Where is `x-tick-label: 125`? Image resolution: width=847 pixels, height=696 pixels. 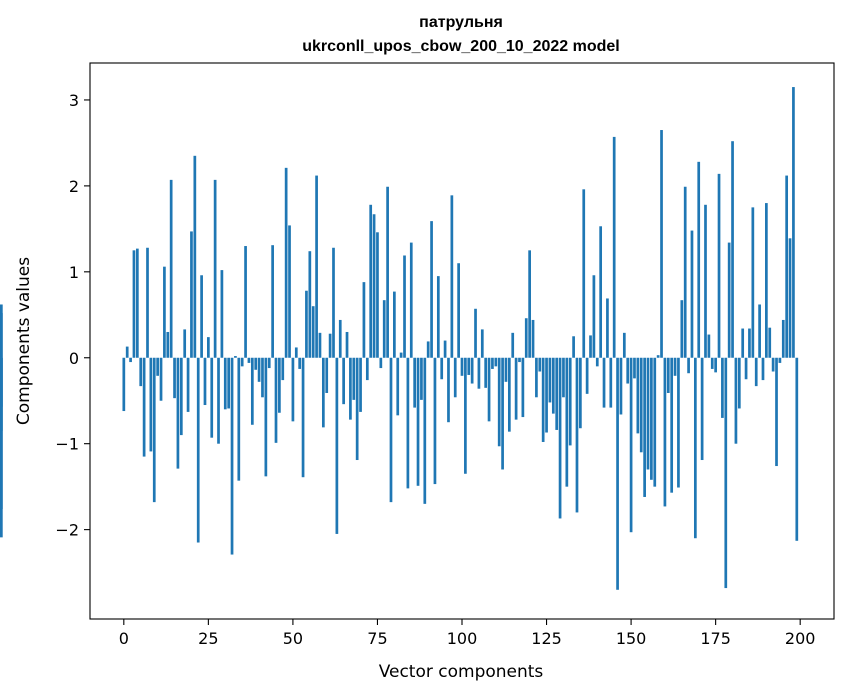
x-tick-label: 125 is located at coordinates (546, 638).